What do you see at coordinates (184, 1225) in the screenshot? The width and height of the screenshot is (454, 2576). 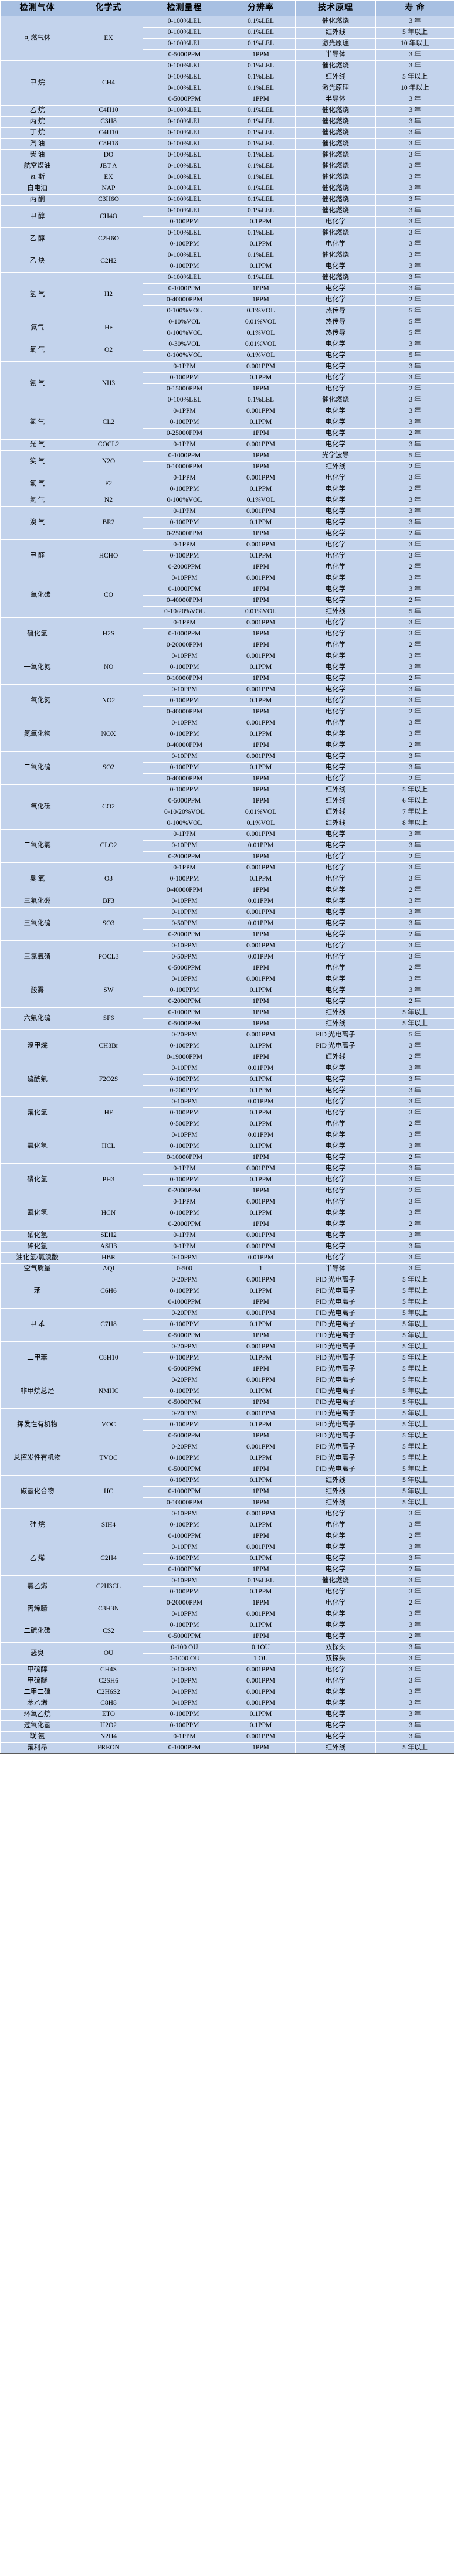 I see `cell-detection-range: 0-2000PPM` at bounding box center [184, 1225].